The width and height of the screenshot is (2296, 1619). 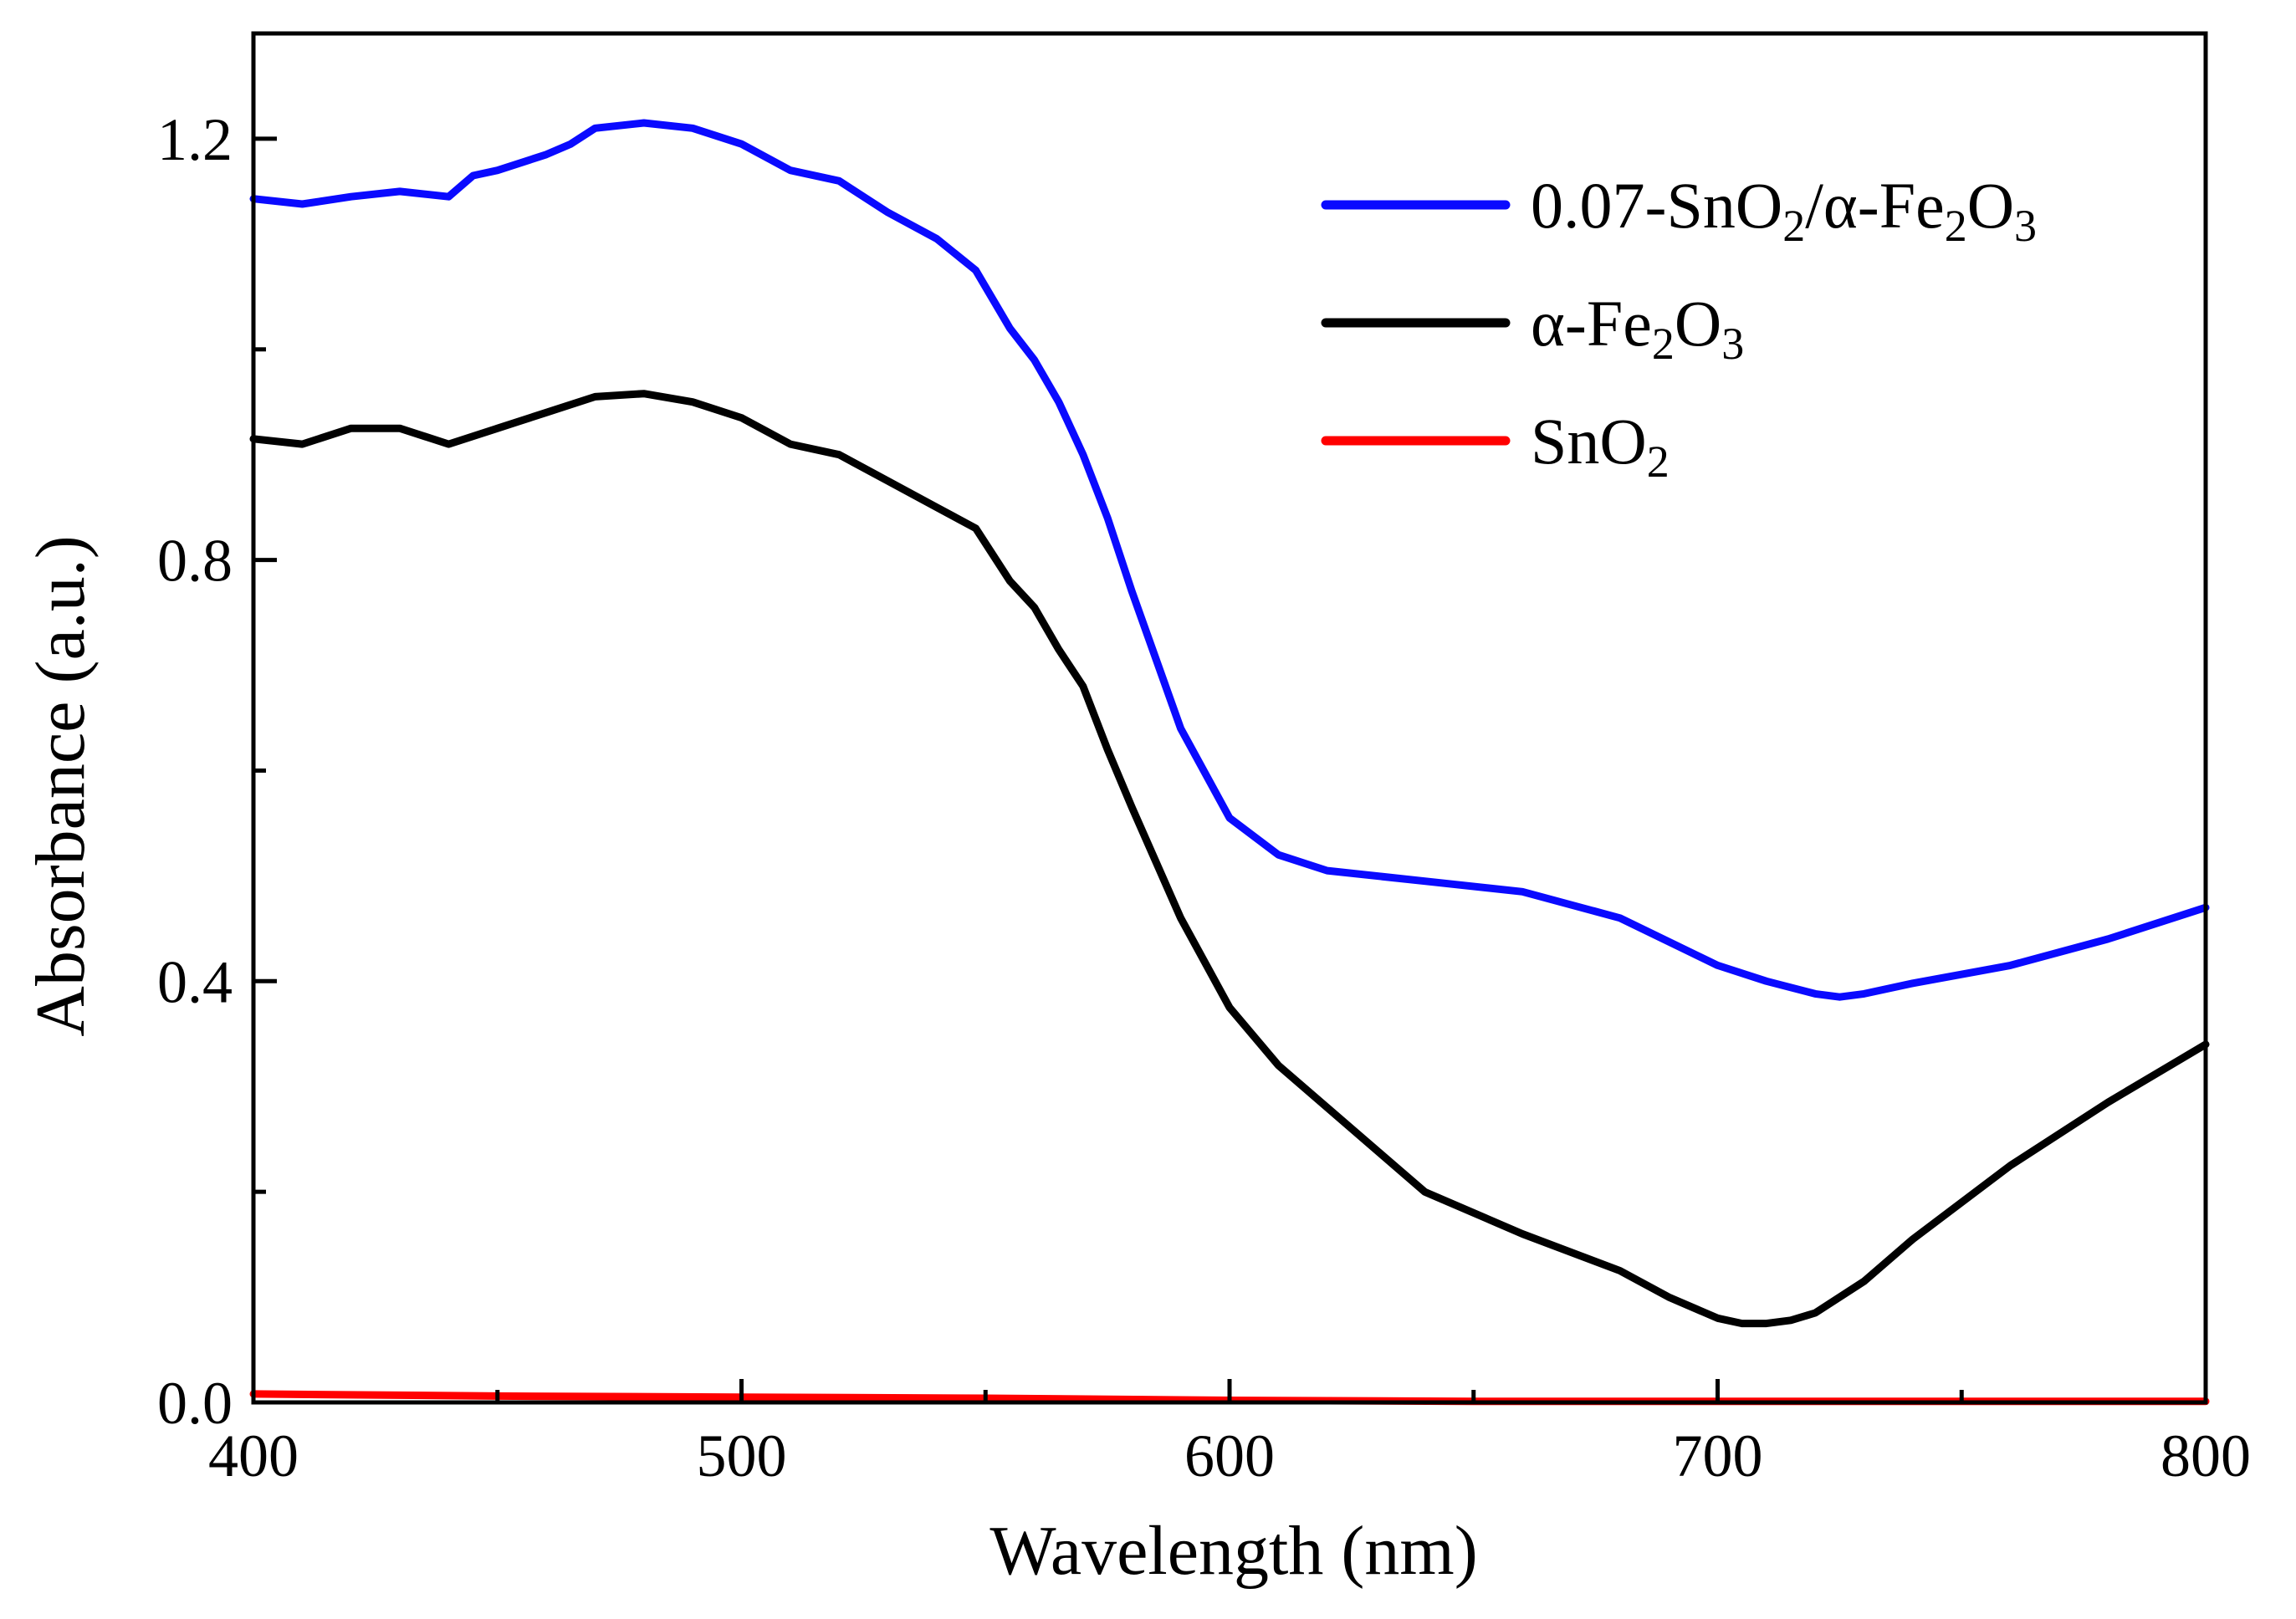 What do you see at coordinates (1229, 1455) in the screenshot?
I see `x-tick-label: 600` at bounding box center [1229, 1455].